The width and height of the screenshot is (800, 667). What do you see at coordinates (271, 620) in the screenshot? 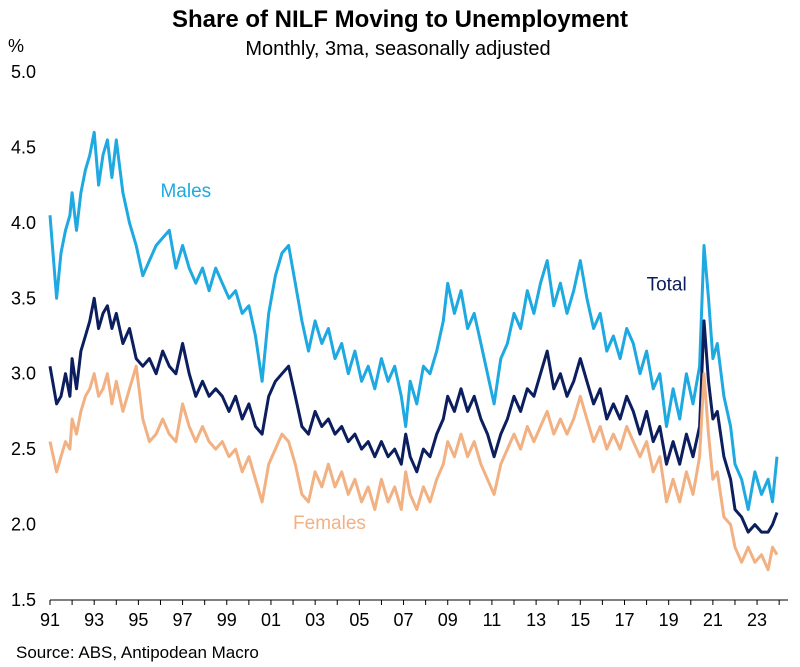
I see `x-tick-label: 01` at bounding box center [271, 620].